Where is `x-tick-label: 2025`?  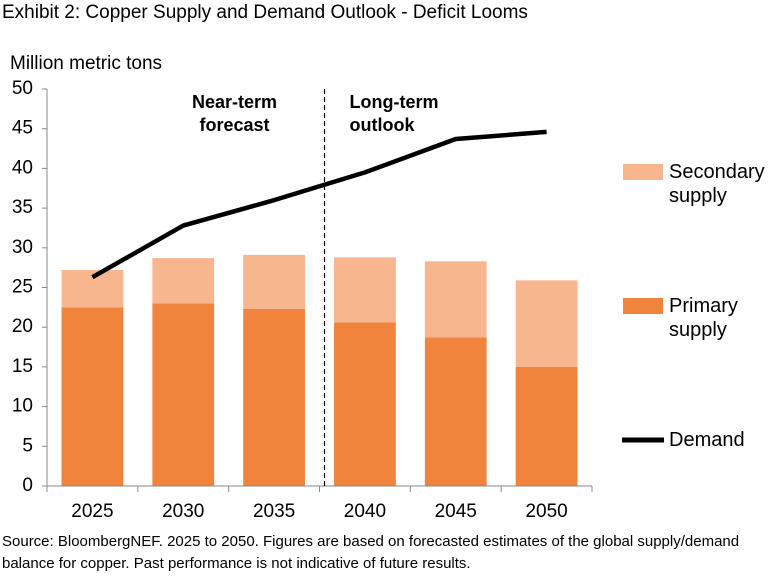
x-tick-label: 2025 is located at coordinates (92, 511).